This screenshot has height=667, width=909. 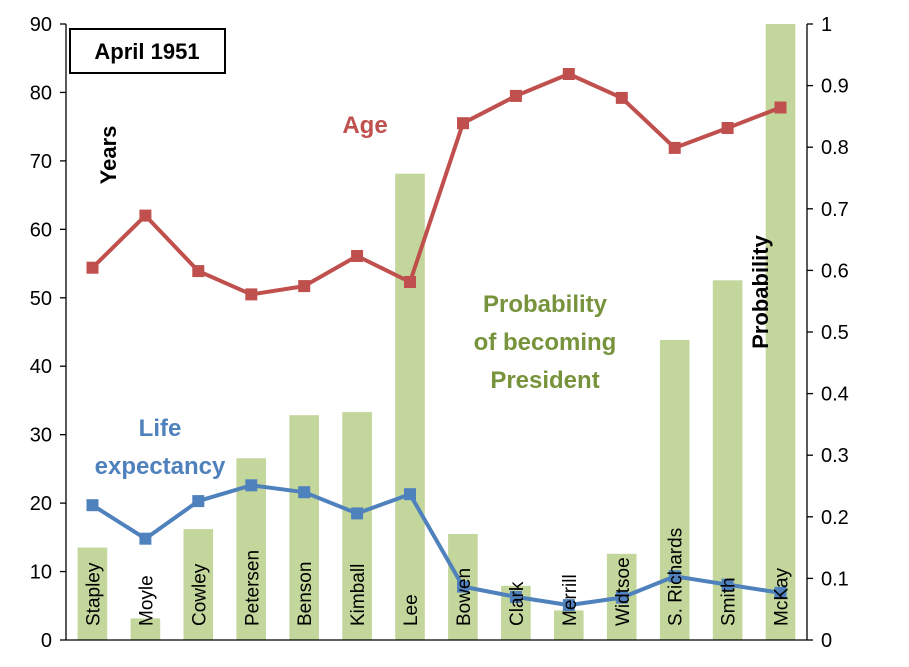 What do you see at coordinates (835, 579) in the screenshot?
I see `right-tick-label: 0.1` at bounding box center [835, 579].